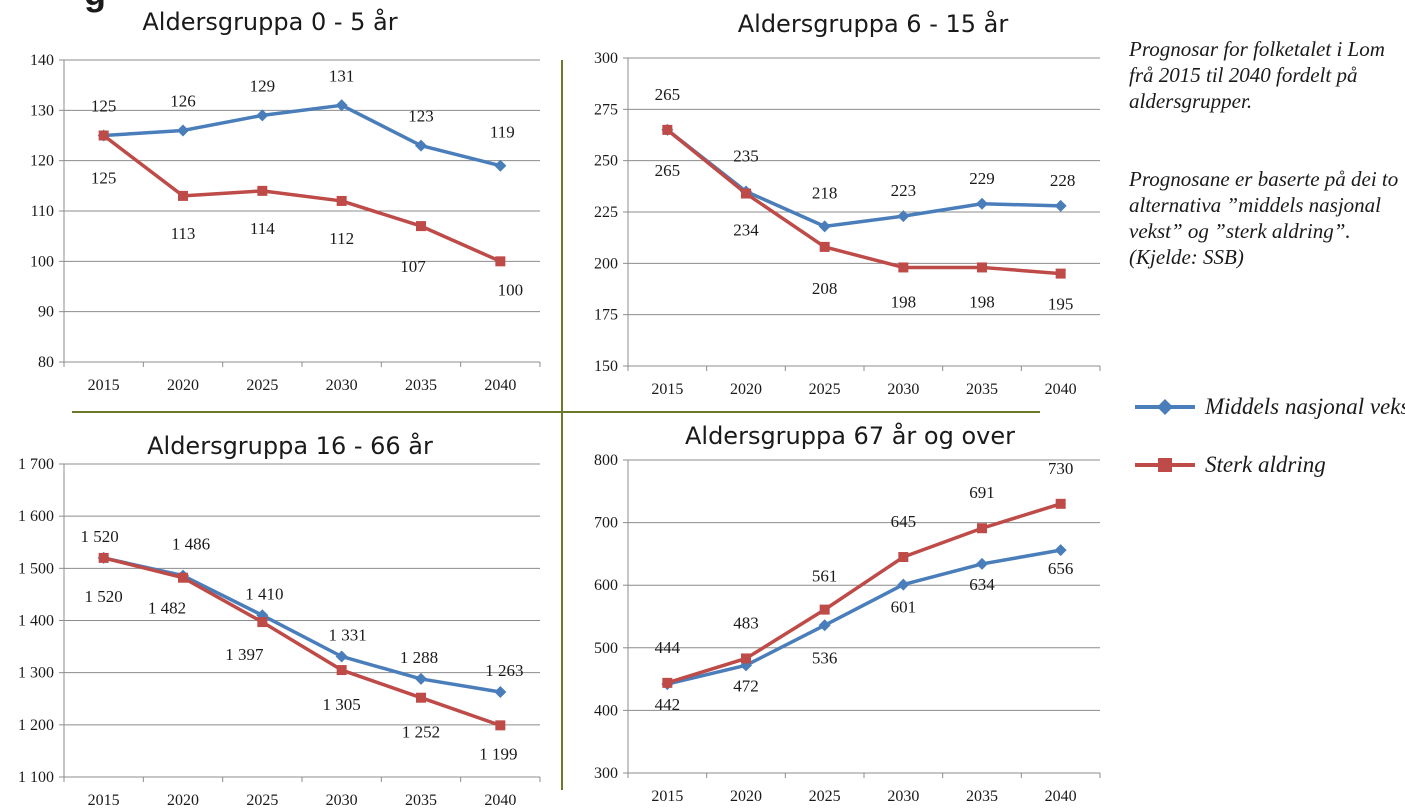  Describe the element at coordinates (191, 544) in the screenshot. I see `data-label-middels: 1 486` at that location.